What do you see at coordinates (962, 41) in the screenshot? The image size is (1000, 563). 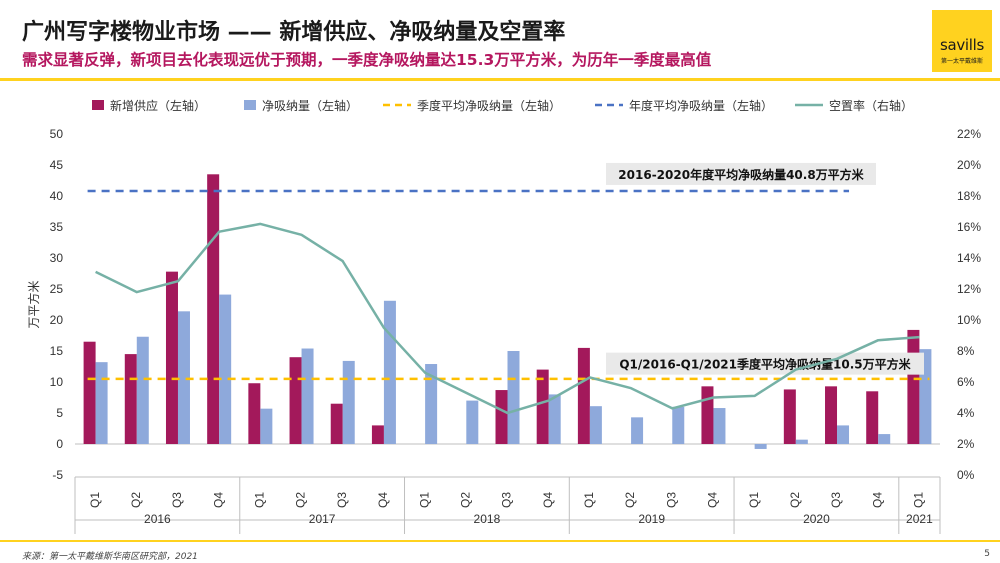 I see `savills-logo: savills 第一太平戴维斯` at bounding box center [962, 41].